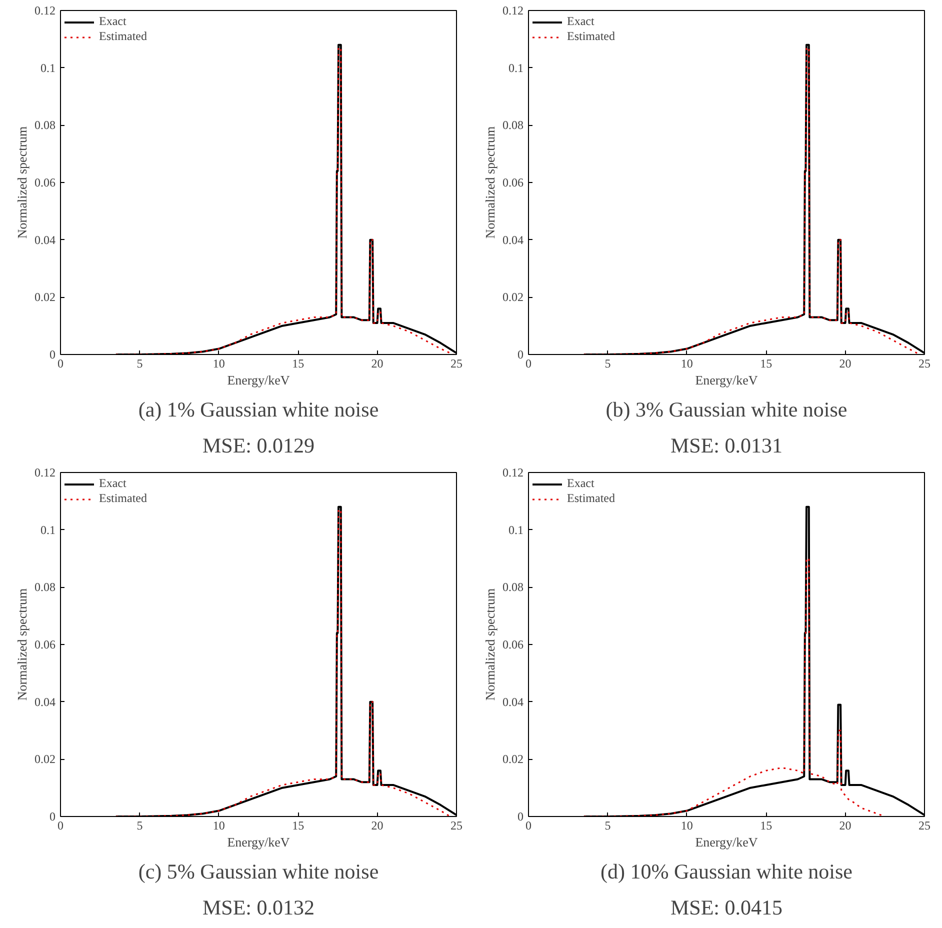  Describe the element at coordinates (726, 908) in the screenshot. I see `text: MSE: 0.0415` at that location.